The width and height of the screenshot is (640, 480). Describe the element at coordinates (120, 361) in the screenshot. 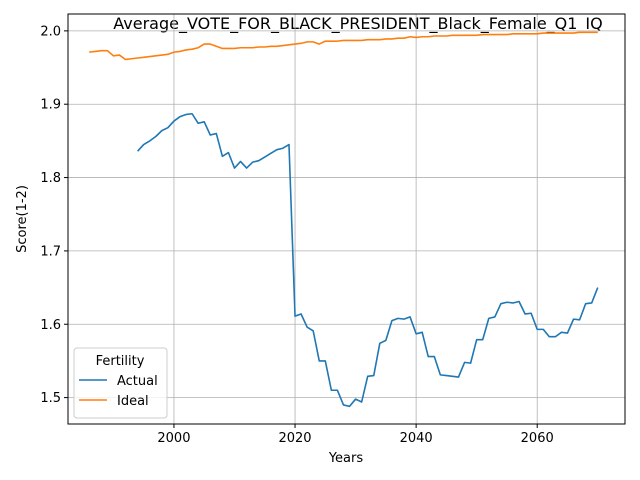

I see `legend-title: Fertility` at that location.